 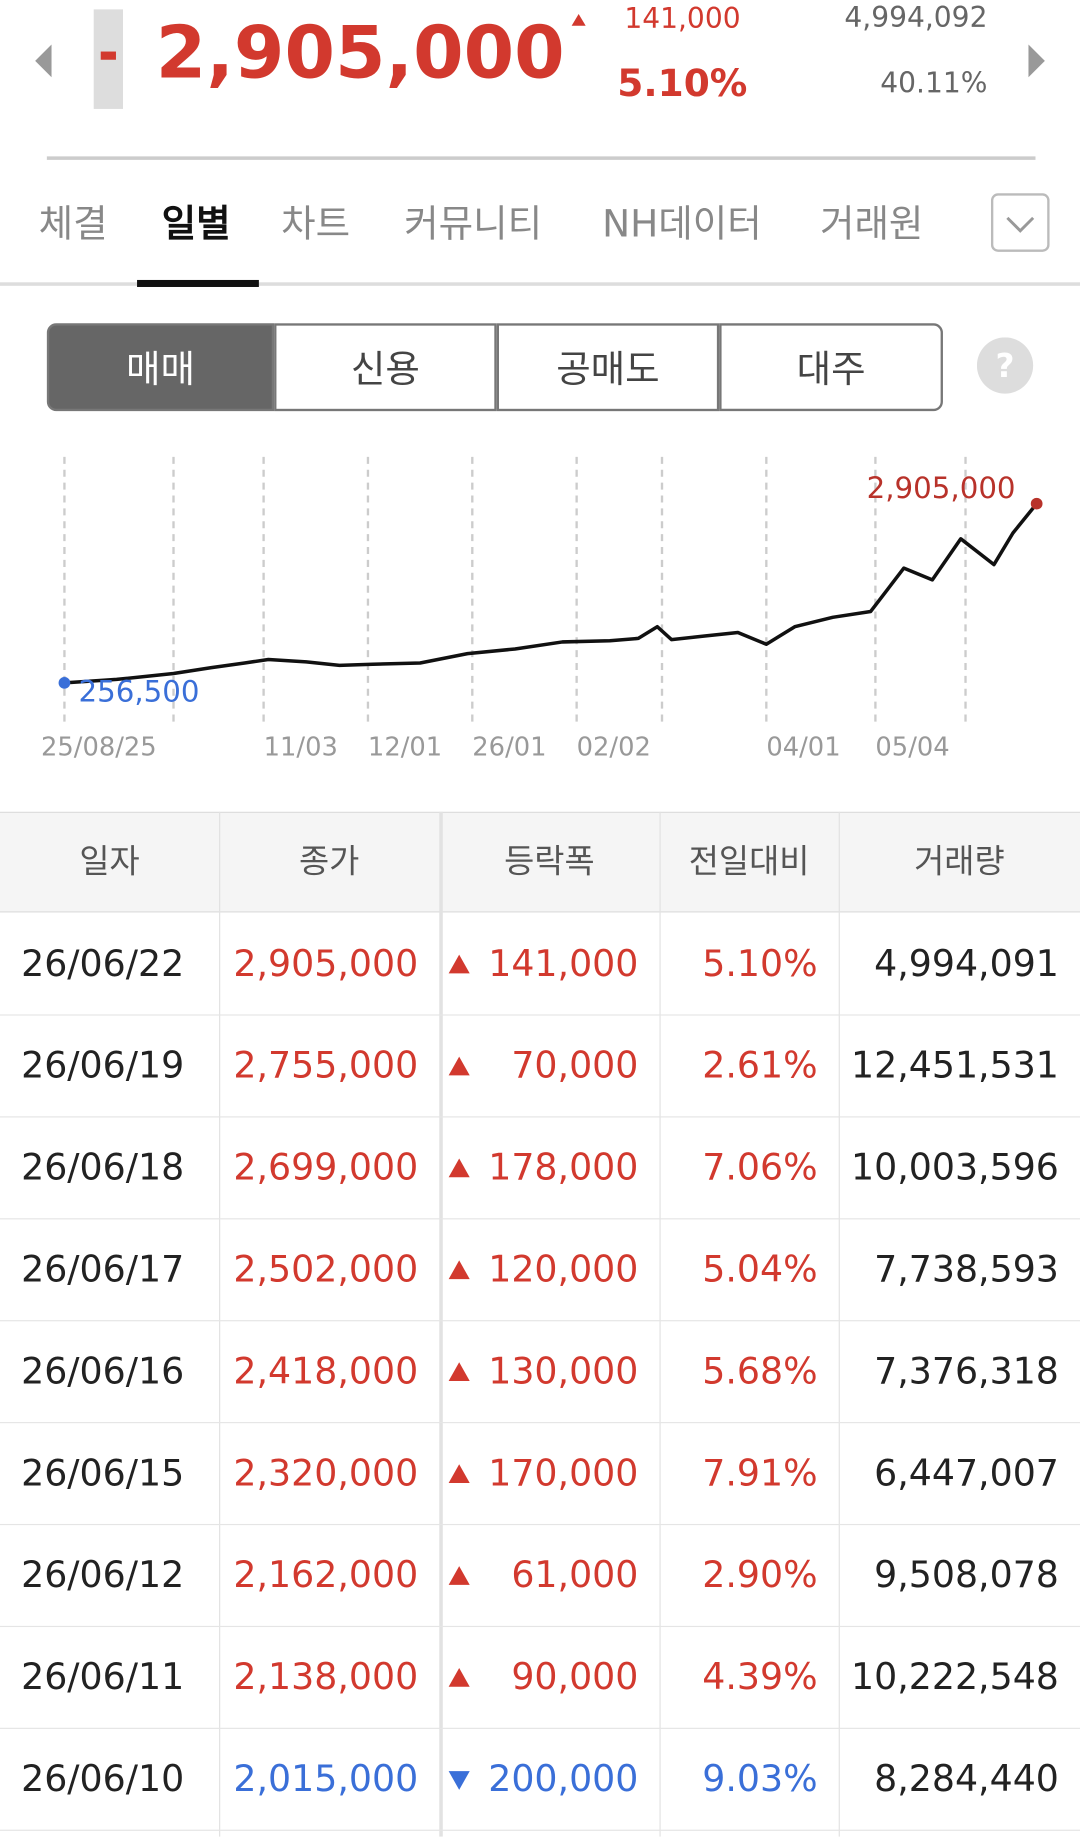 I want to click on tab: 거래원, so click(x=871, y=223).